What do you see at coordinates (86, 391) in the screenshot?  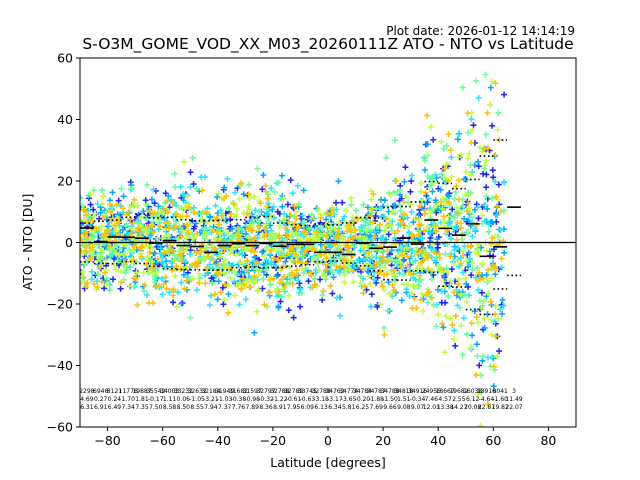 I see `bin-counts-label: 2298` at bounding box center [86, 391].